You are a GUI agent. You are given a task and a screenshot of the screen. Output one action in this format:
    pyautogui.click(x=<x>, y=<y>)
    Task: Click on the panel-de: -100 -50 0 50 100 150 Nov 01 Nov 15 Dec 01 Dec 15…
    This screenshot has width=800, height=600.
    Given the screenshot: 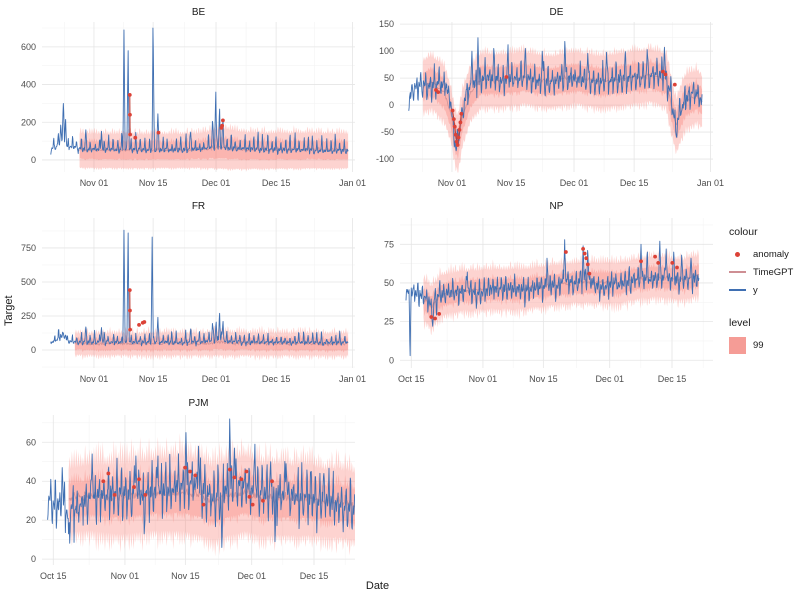 What is the action you would take?
    pyautogui.click(x=550, y=103)
    